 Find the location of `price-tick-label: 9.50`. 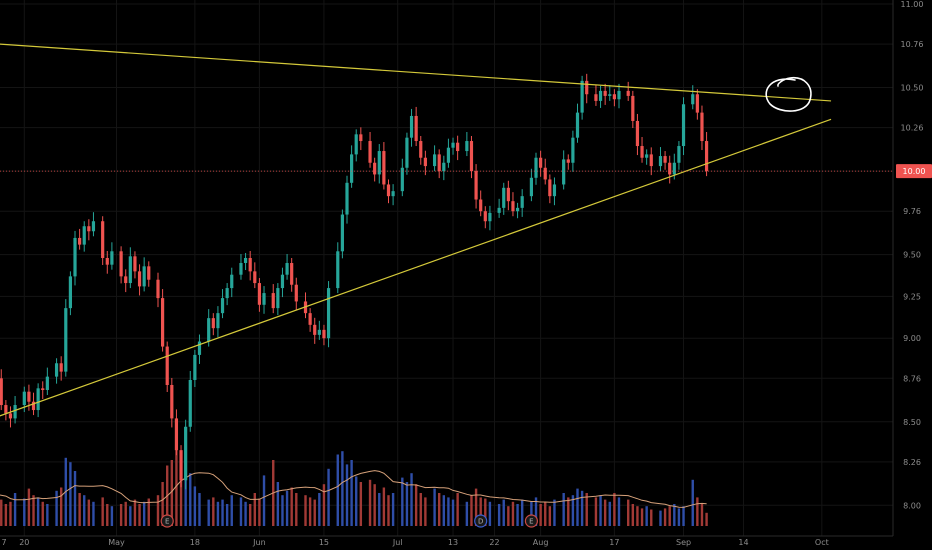

price-tick-label: 9.50 is located at coordinates (912, 255).